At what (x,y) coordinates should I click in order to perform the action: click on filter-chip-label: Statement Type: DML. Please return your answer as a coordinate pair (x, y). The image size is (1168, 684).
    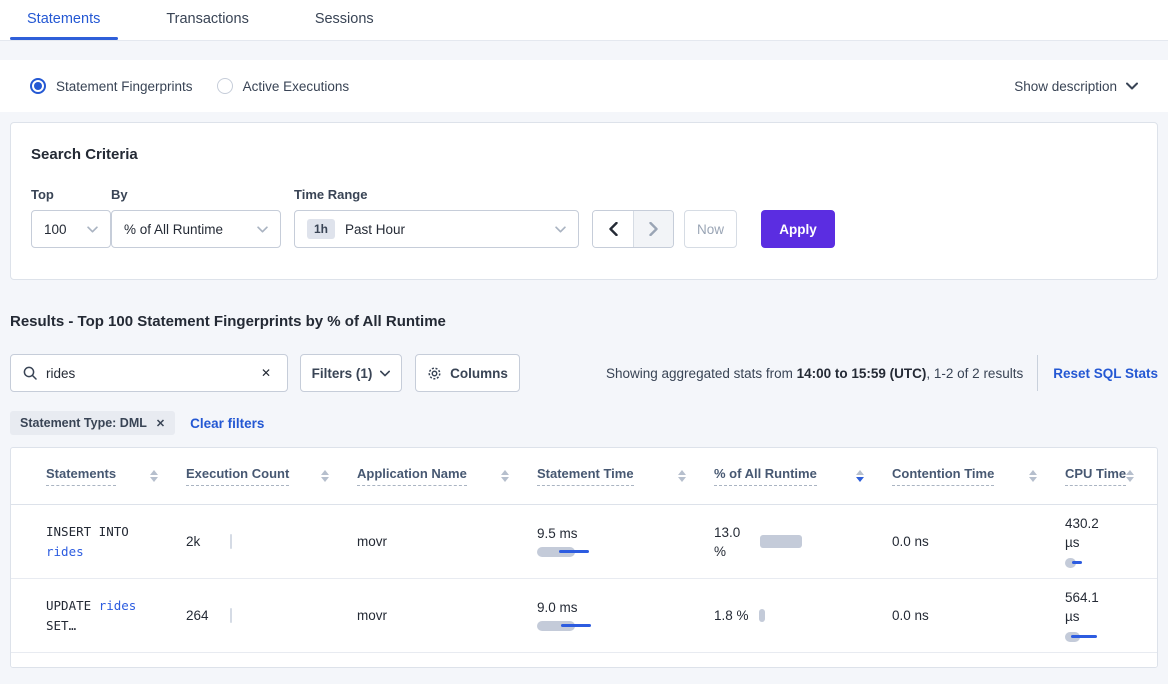
    Looking at the image, I should click on (83, 423).